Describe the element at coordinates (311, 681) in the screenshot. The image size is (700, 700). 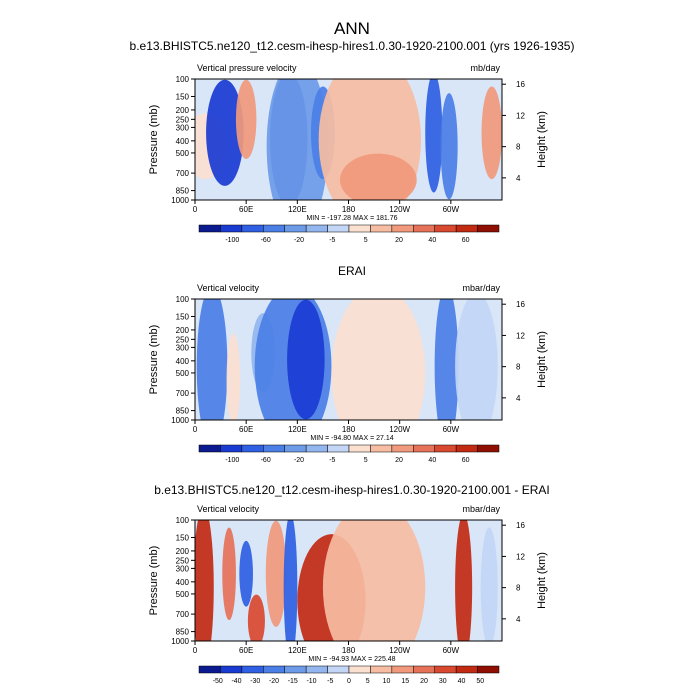
I see `colorbar-label: -10` at that location.